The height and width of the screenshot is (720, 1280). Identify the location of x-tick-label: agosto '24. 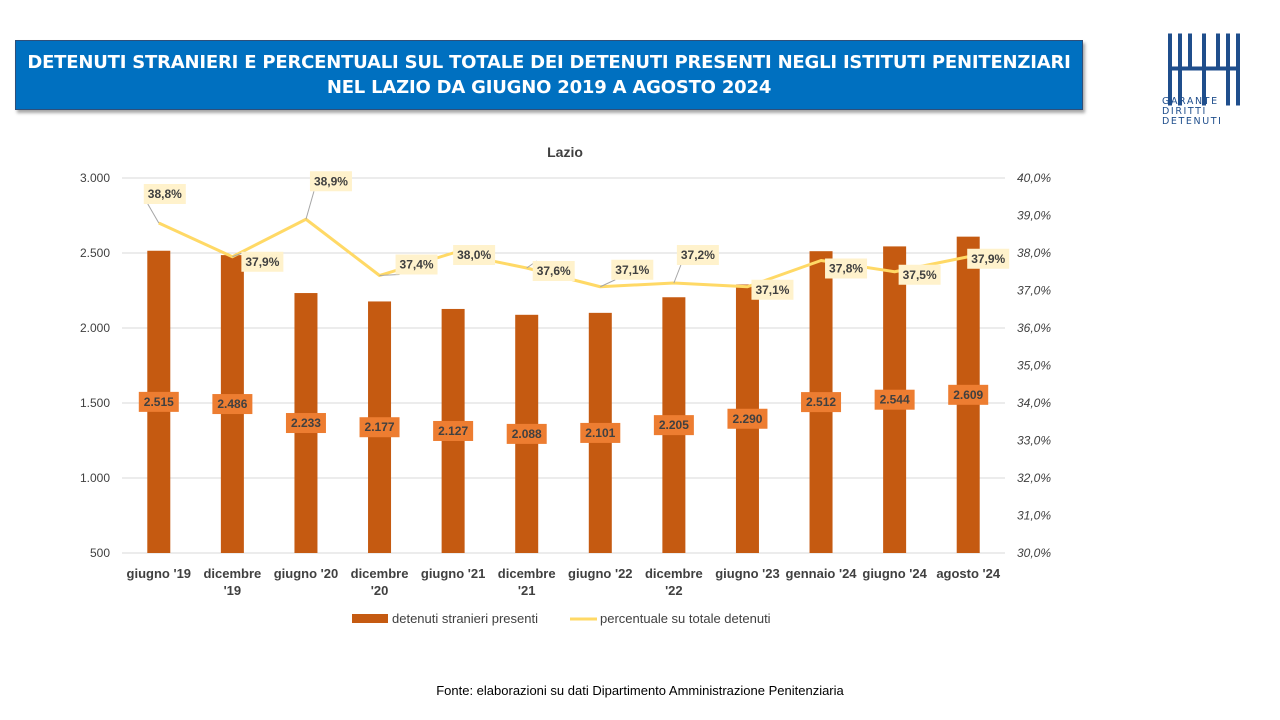
(968, 573).